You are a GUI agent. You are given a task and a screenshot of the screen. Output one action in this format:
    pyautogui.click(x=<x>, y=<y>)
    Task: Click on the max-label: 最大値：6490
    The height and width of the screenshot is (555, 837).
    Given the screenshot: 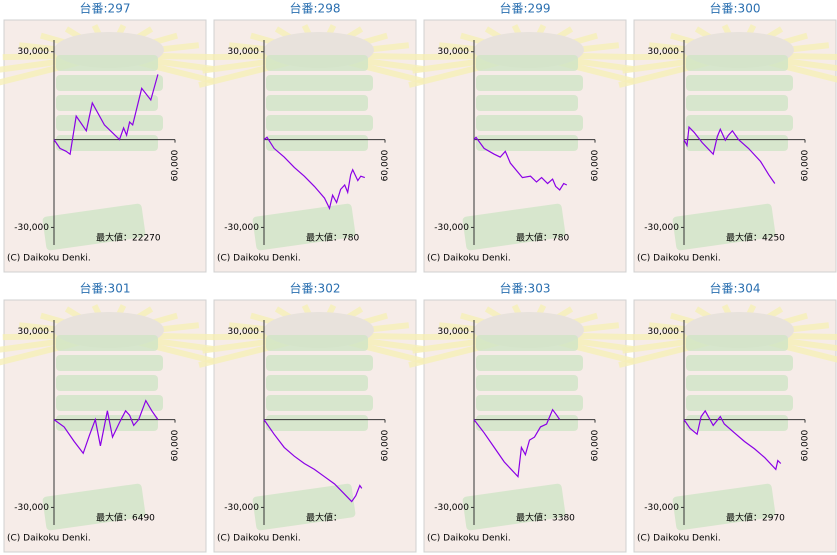 What is the action you would take?
    pyautogui.click(x=125, y=518)
    